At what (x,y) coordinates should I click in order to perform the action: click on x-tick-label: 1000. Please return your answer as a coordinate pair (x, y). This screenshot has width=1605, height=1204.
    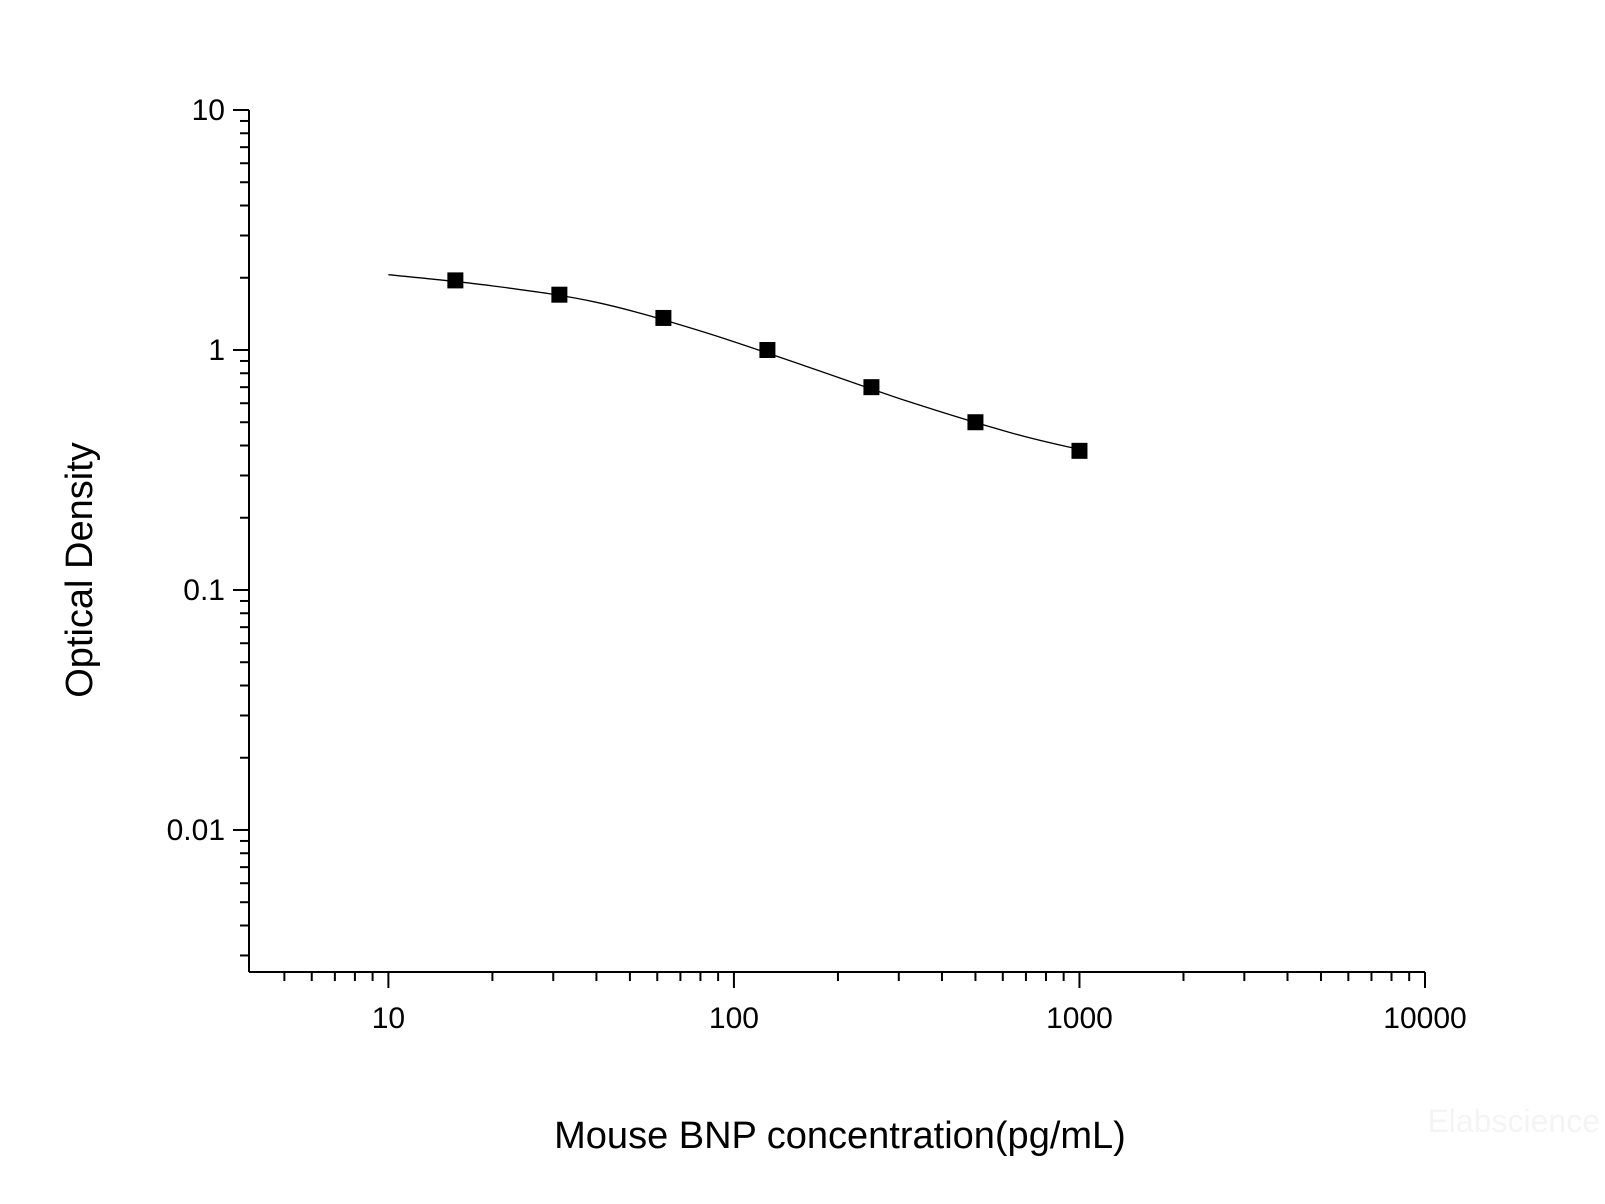
    Looking at the image, I should click on (1079, 1018).